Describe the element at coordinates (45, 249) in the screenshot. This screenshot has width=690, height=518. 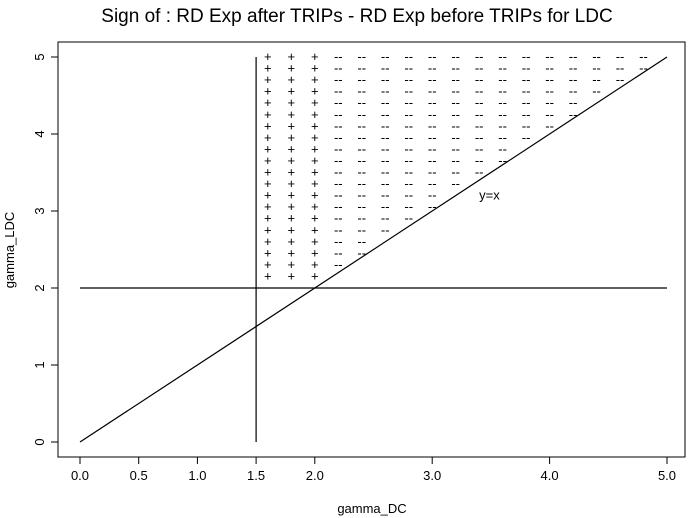
I see `y-axis: 0 1 2 3 4 5` at that location.